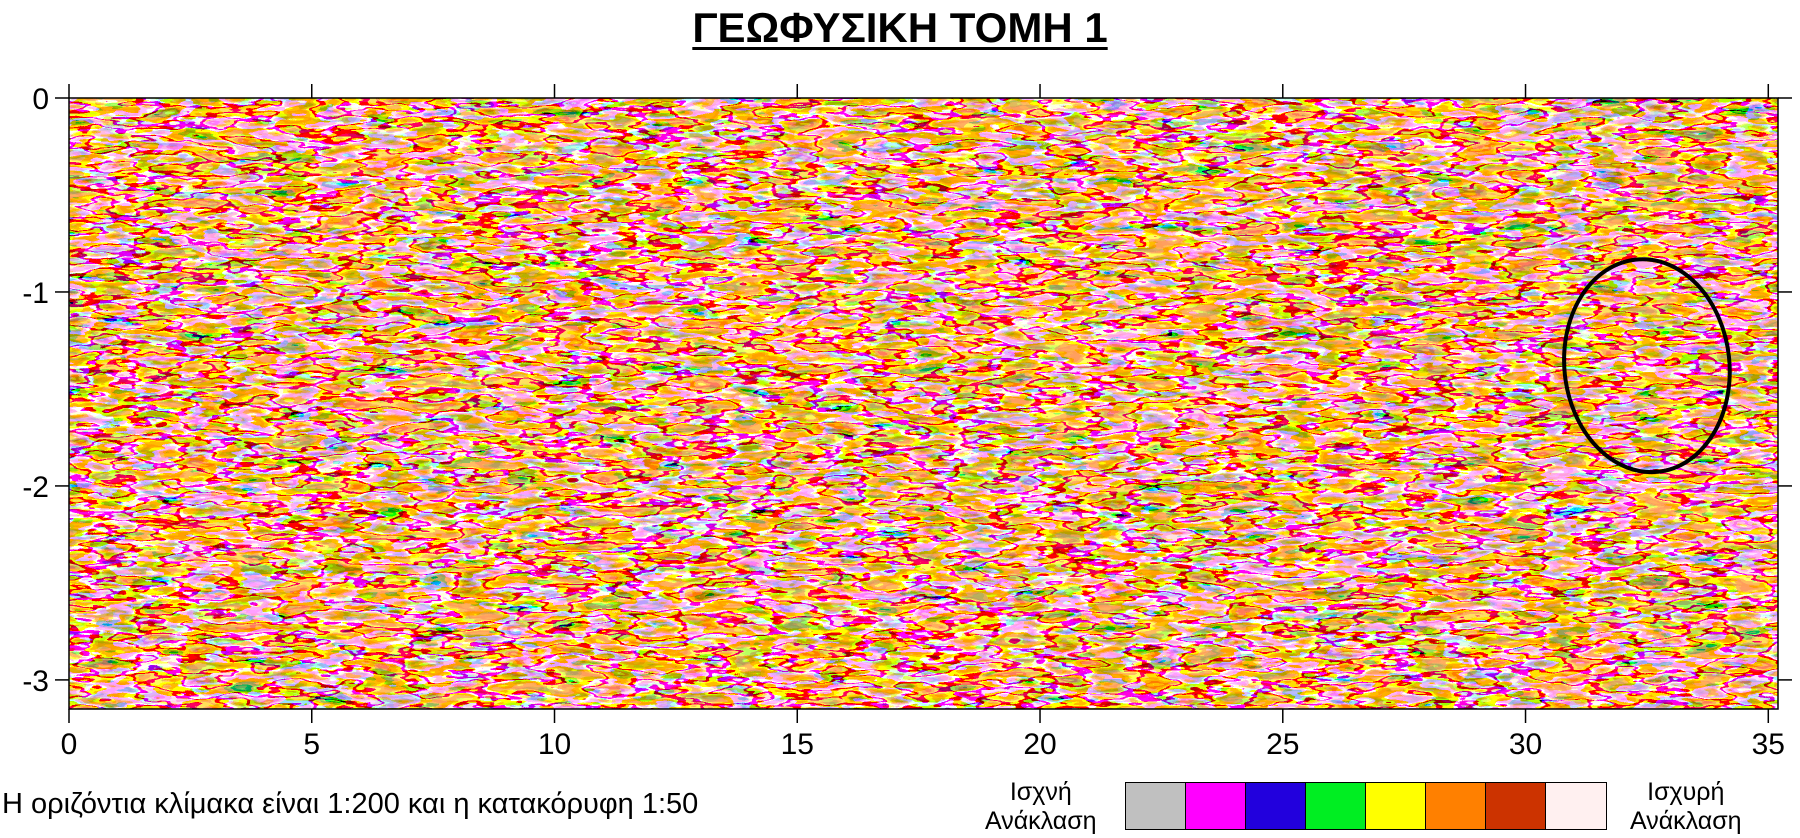 The image size is (1800, 838). I want to click on x-tick-label: 5, so click(311, 744).